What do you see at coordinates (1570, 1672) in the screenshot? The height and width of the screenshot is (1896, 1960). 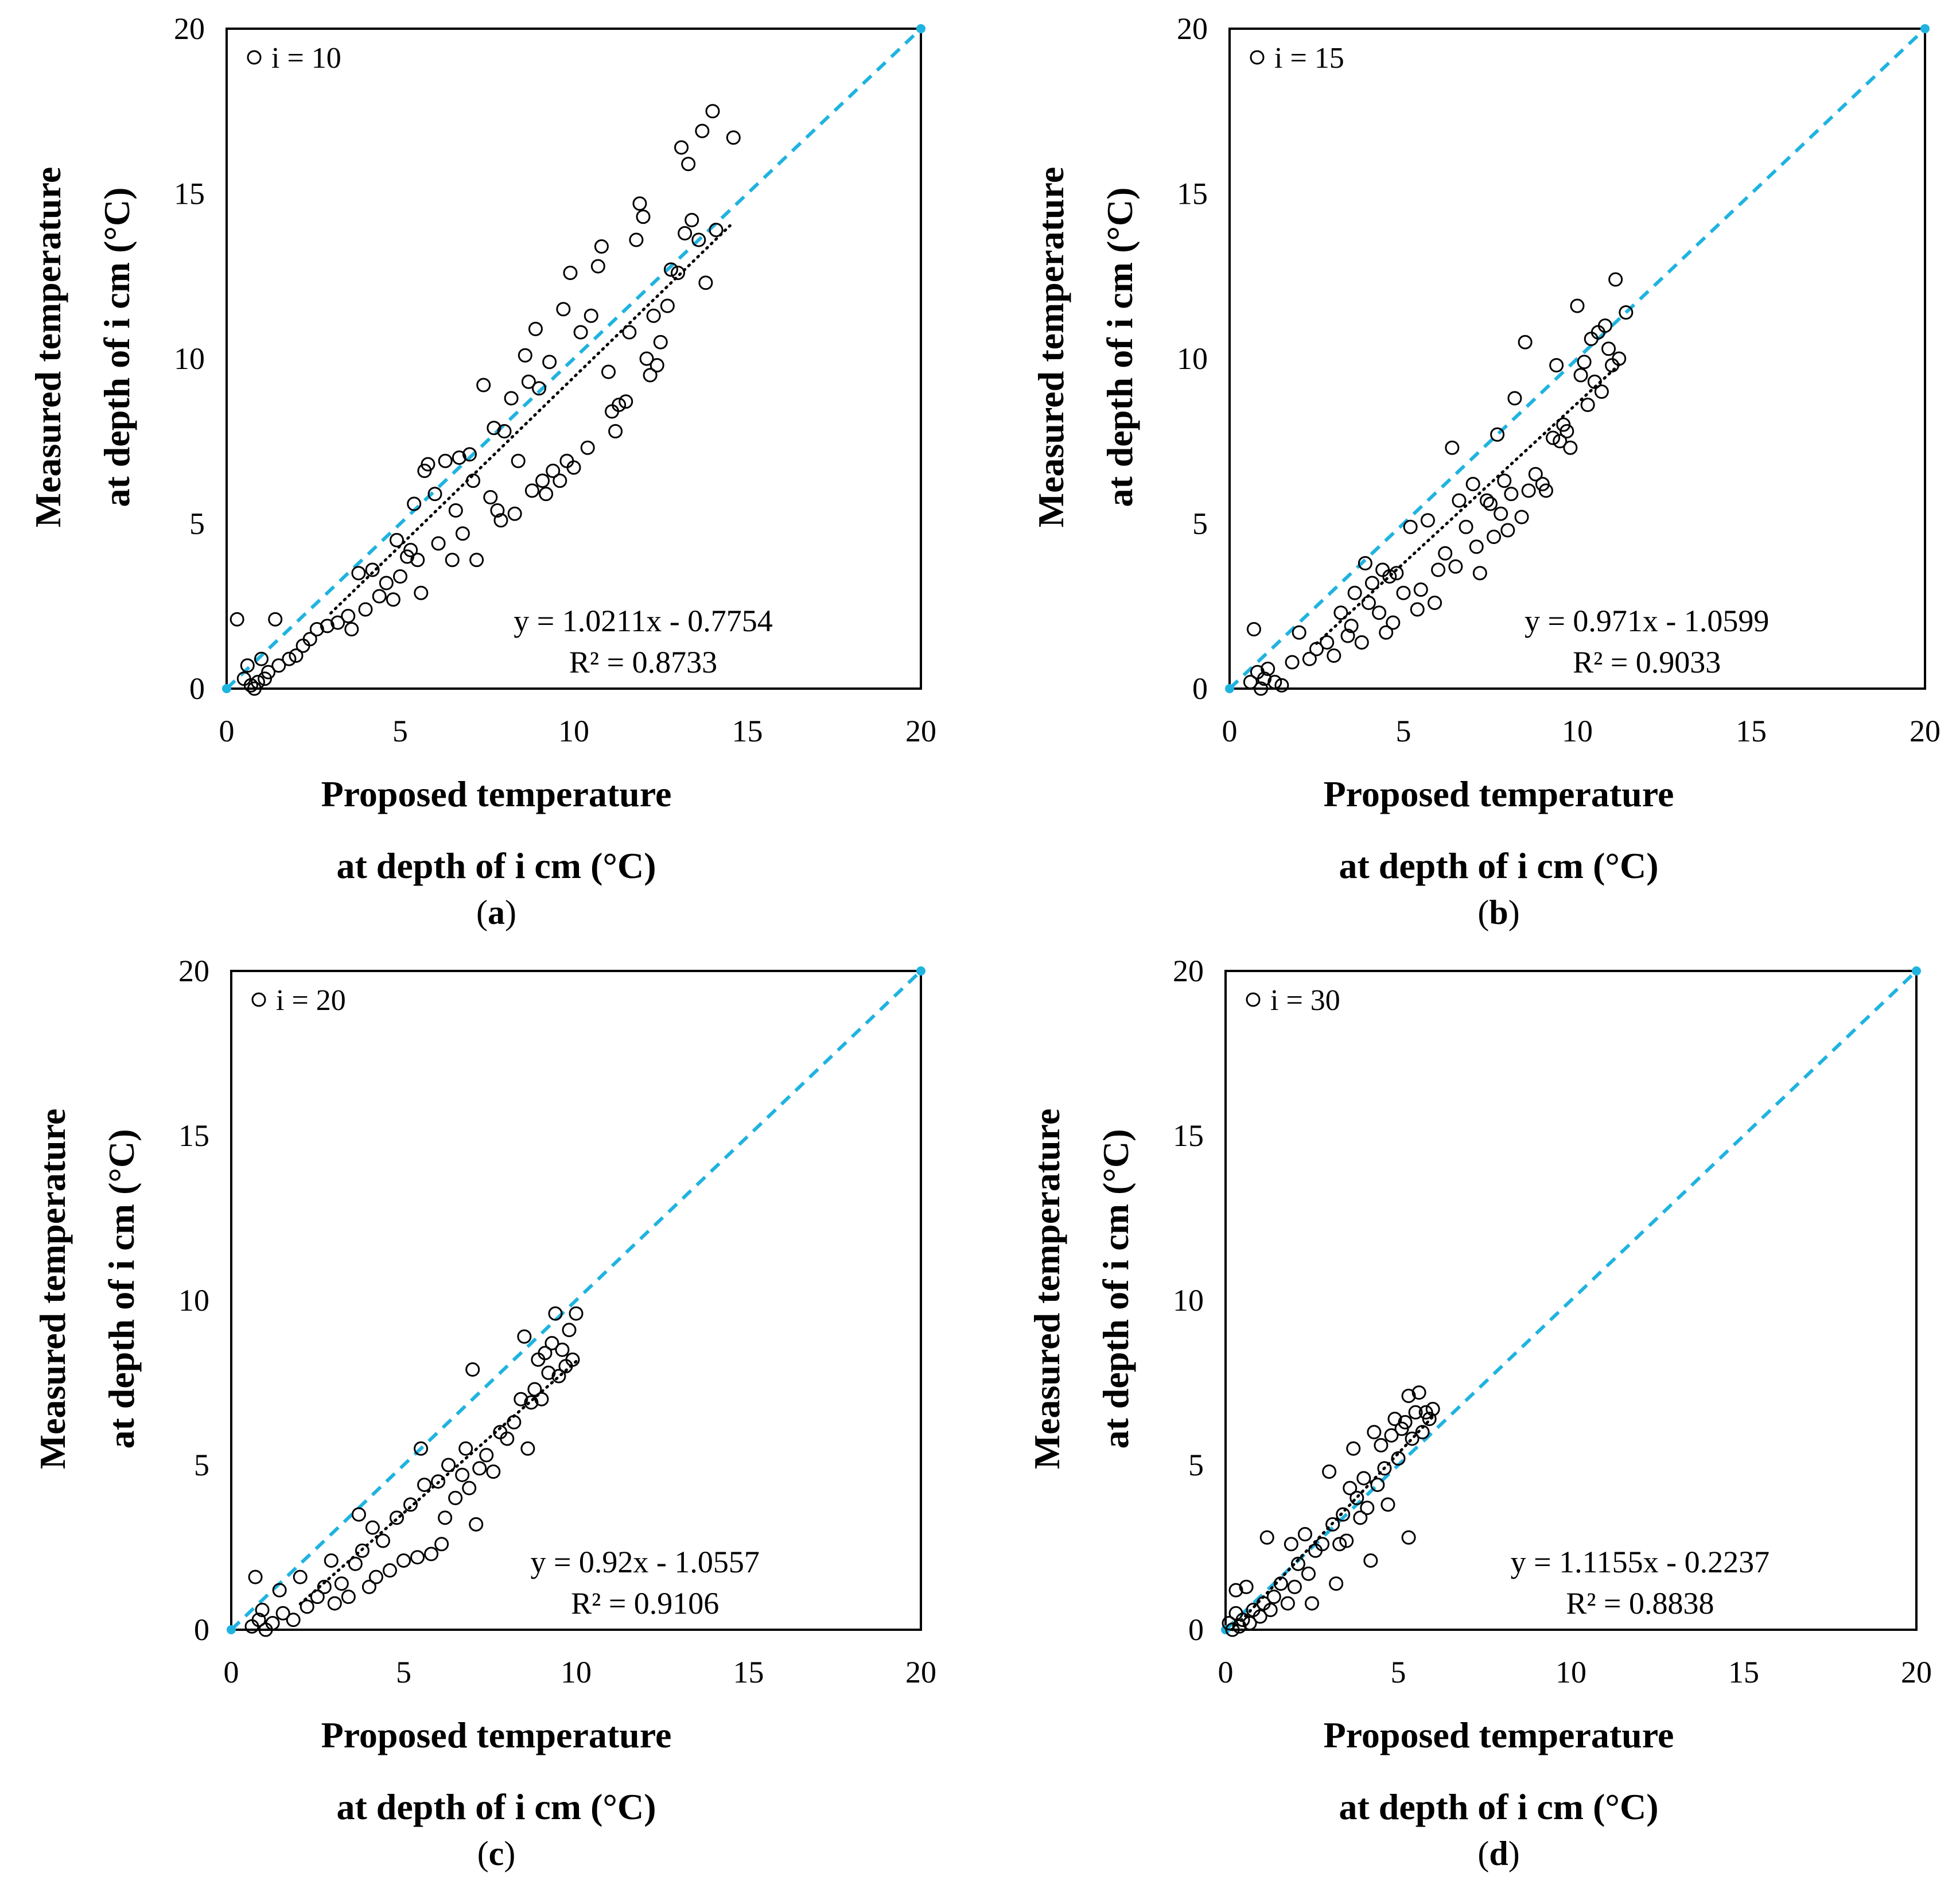 I see `x-tick-label: 10` at bounding box center [1570, 1672].